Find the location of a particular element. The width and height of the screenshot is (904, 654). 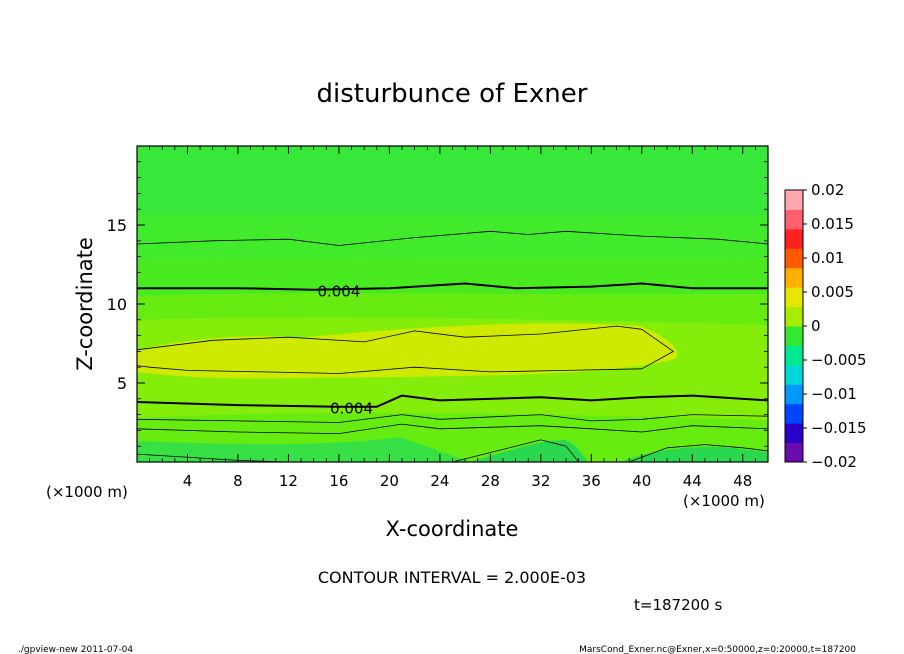

fill-band-core is located at coordinates (407, 351).